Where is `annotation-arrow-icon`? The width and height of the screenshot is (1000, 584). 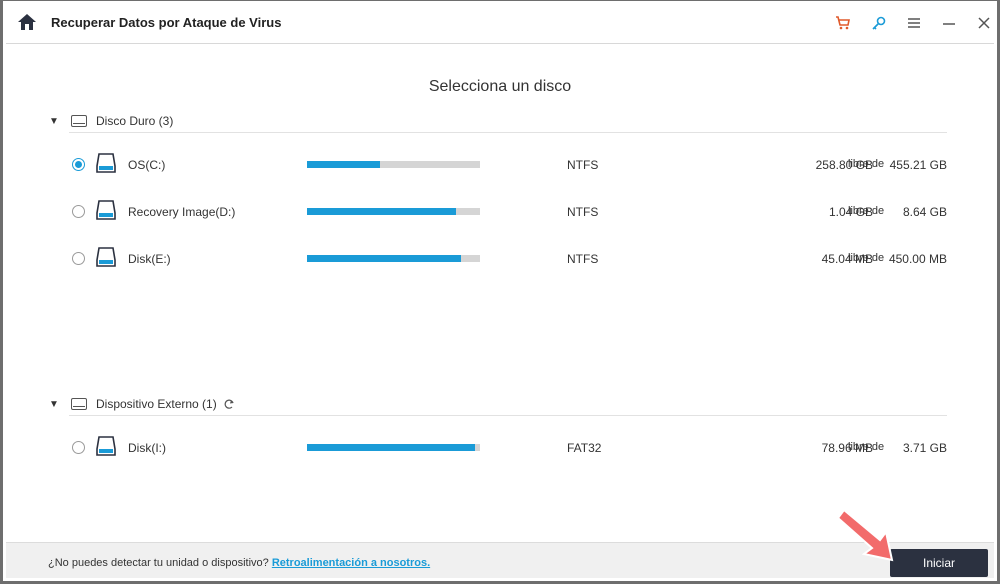
annotation-arrow-icon is located at coordinates (865, 535).